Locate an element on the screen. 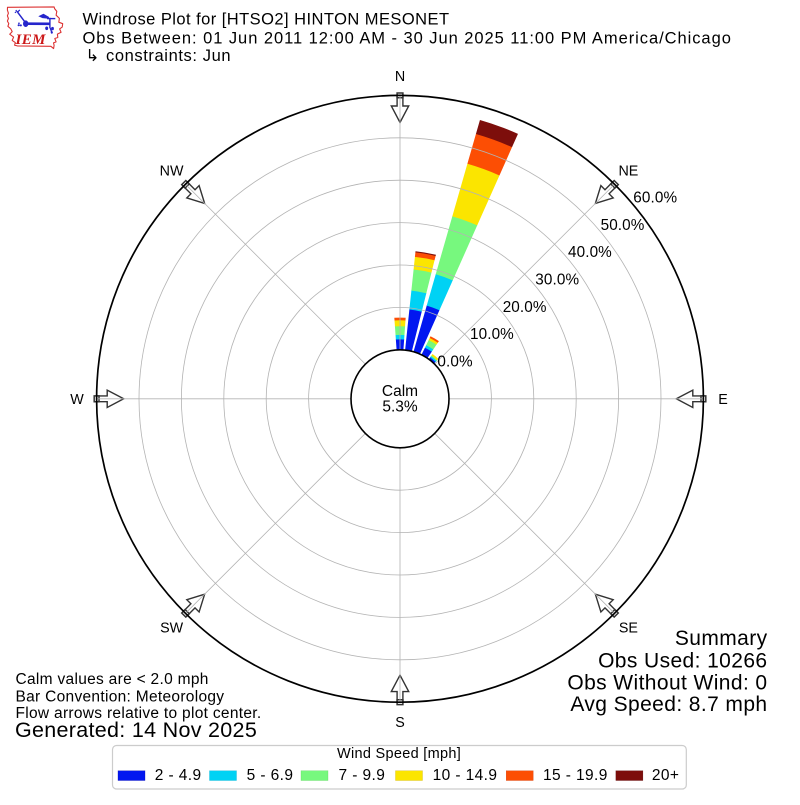 The width and height of the screenshot is (800, 805). svg-text: 5.3% is located at coordinates (400, 407).